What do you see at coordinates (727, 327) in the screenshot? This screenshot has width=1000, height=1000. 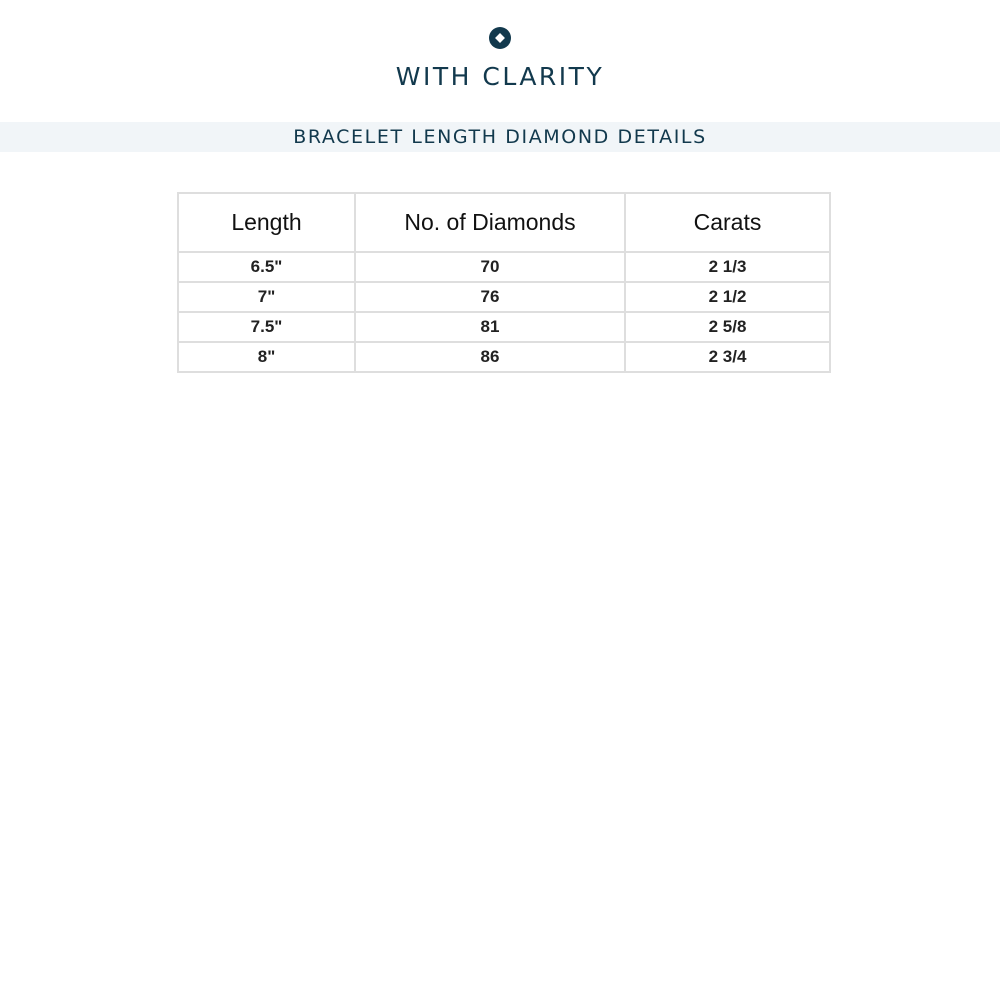 I see `cell-carats: 2 5/8` at bounding box center [727, 327].